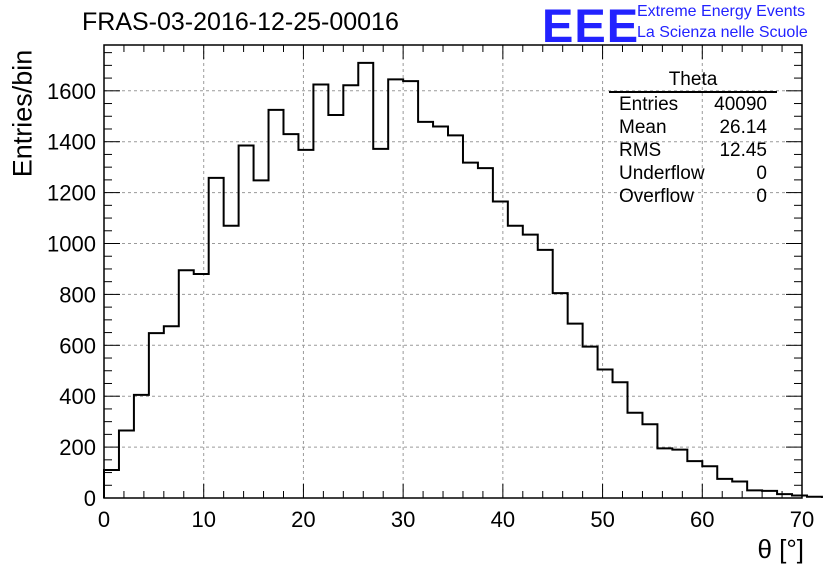 Image resolution: width=836 pixels, height=572 pixels. Describe the element at coordinates (693, 104) in the screenshot. I see `stats-row-entries: Entries 40090` at that location.